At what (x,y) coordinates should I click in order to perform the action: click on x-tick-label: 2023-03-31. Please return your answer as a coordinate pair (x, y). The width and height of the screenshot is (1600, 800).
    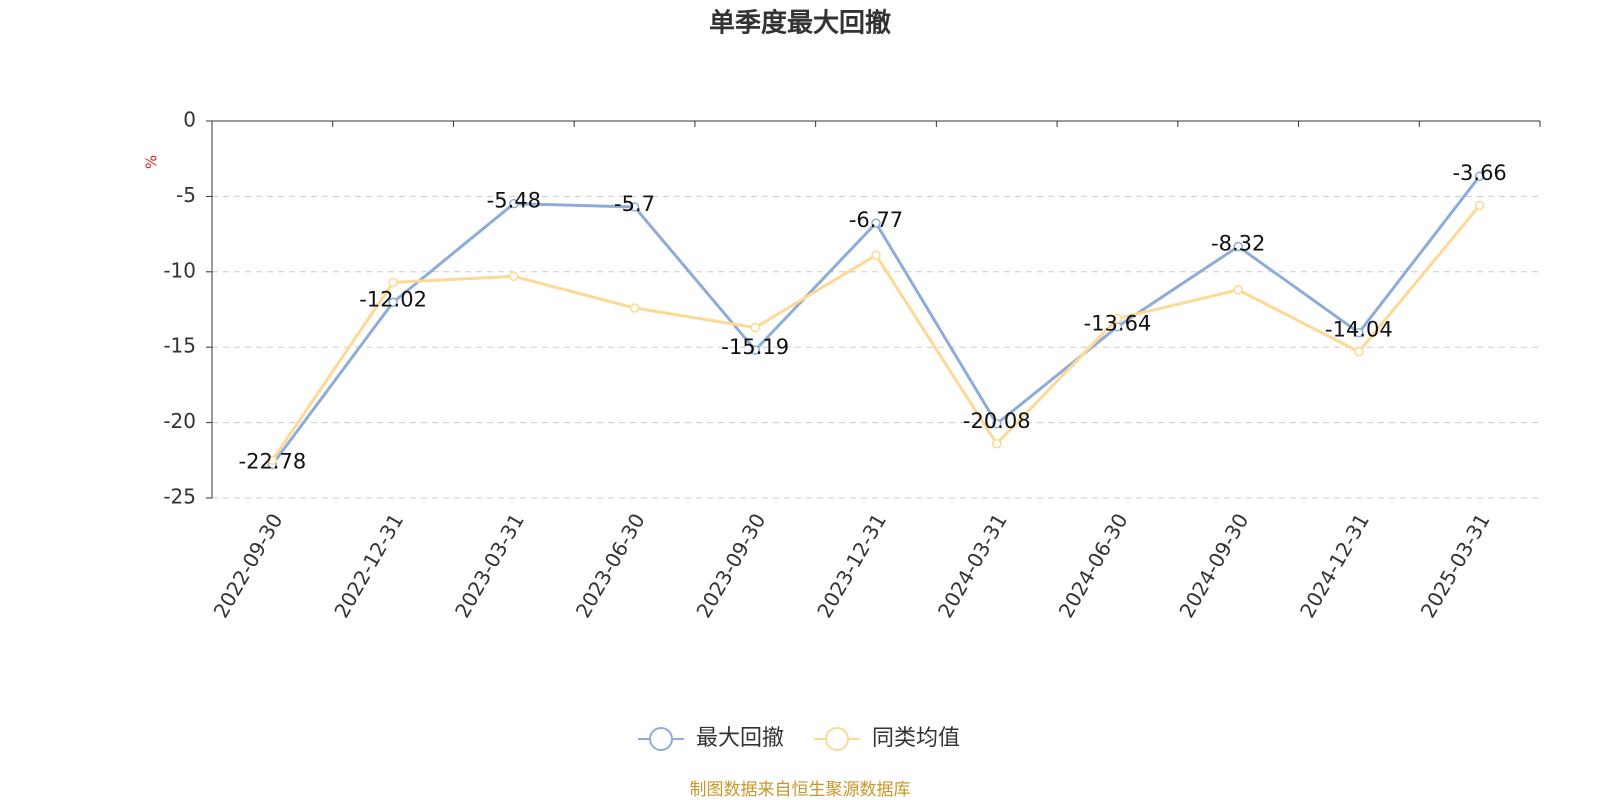
    Looking at the image, I should click on (489, 565).